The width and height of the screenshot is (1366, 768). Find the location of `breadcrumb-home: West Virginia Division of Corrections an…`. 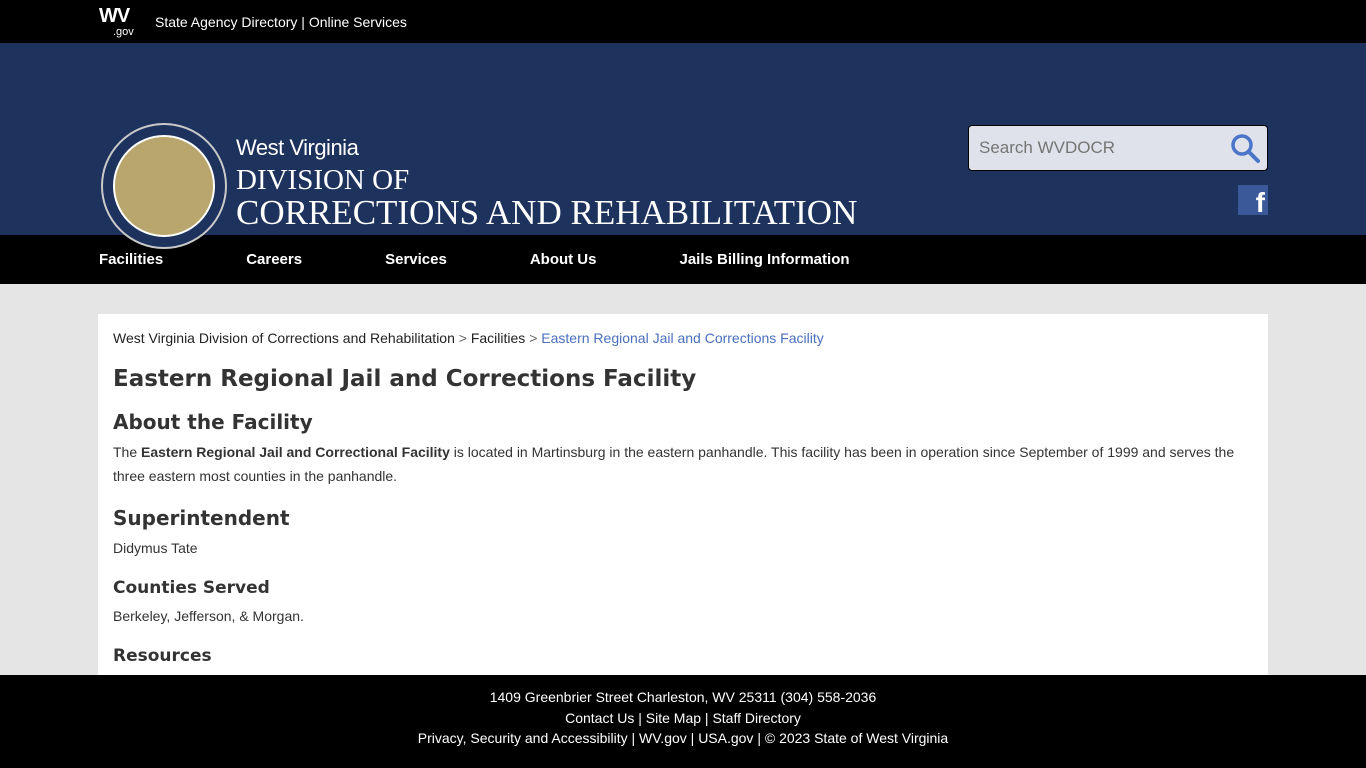

breadcrumb-home: West Virginia Division of Corrections an… is located at coordinates (284, 338).